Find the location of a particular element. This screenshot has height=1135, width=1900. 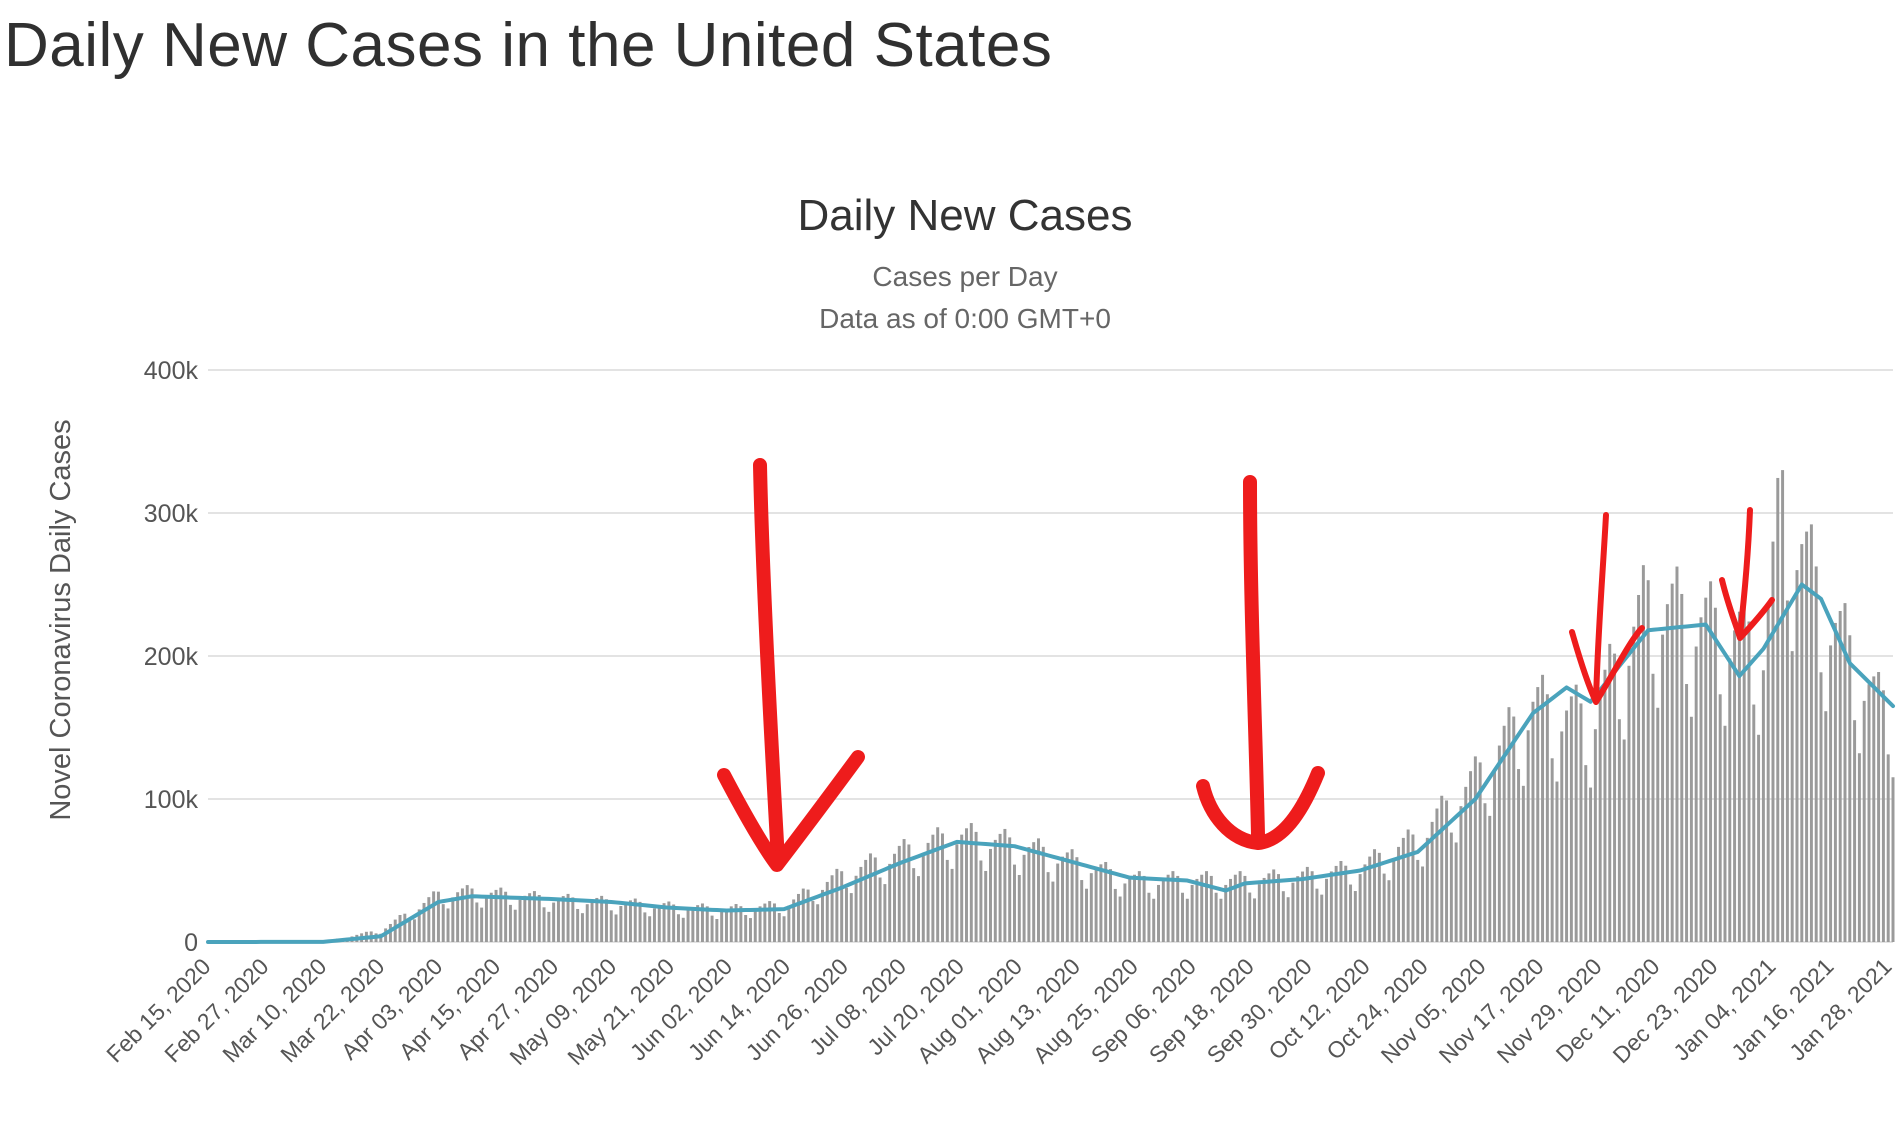

y-tick-label: 100k is located at coordinates (171, 800).